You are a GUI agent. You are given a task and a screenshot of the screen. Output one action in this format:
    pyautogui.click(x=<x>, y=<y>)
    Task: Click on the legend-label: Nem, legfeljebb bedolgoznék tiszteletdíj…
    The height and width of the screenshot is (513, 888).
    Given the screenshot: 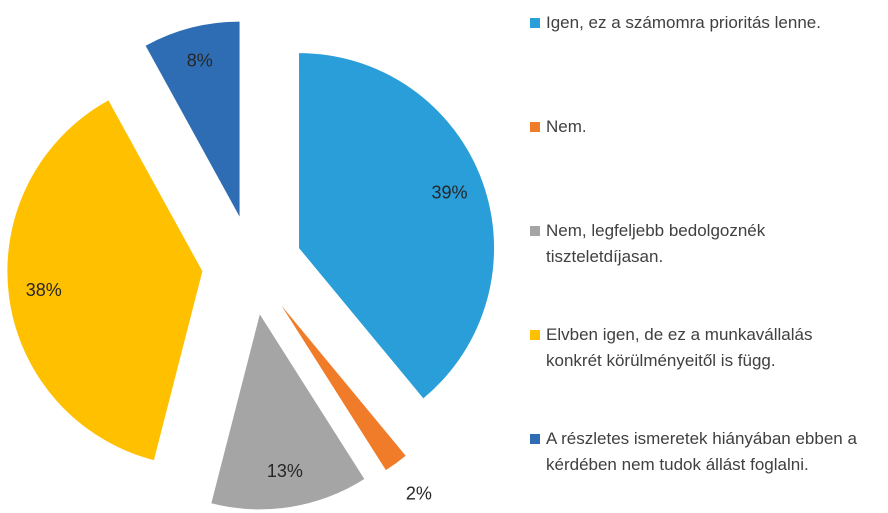 What is the action you would take?
    pyautogui.click(x=656, y=243)
    